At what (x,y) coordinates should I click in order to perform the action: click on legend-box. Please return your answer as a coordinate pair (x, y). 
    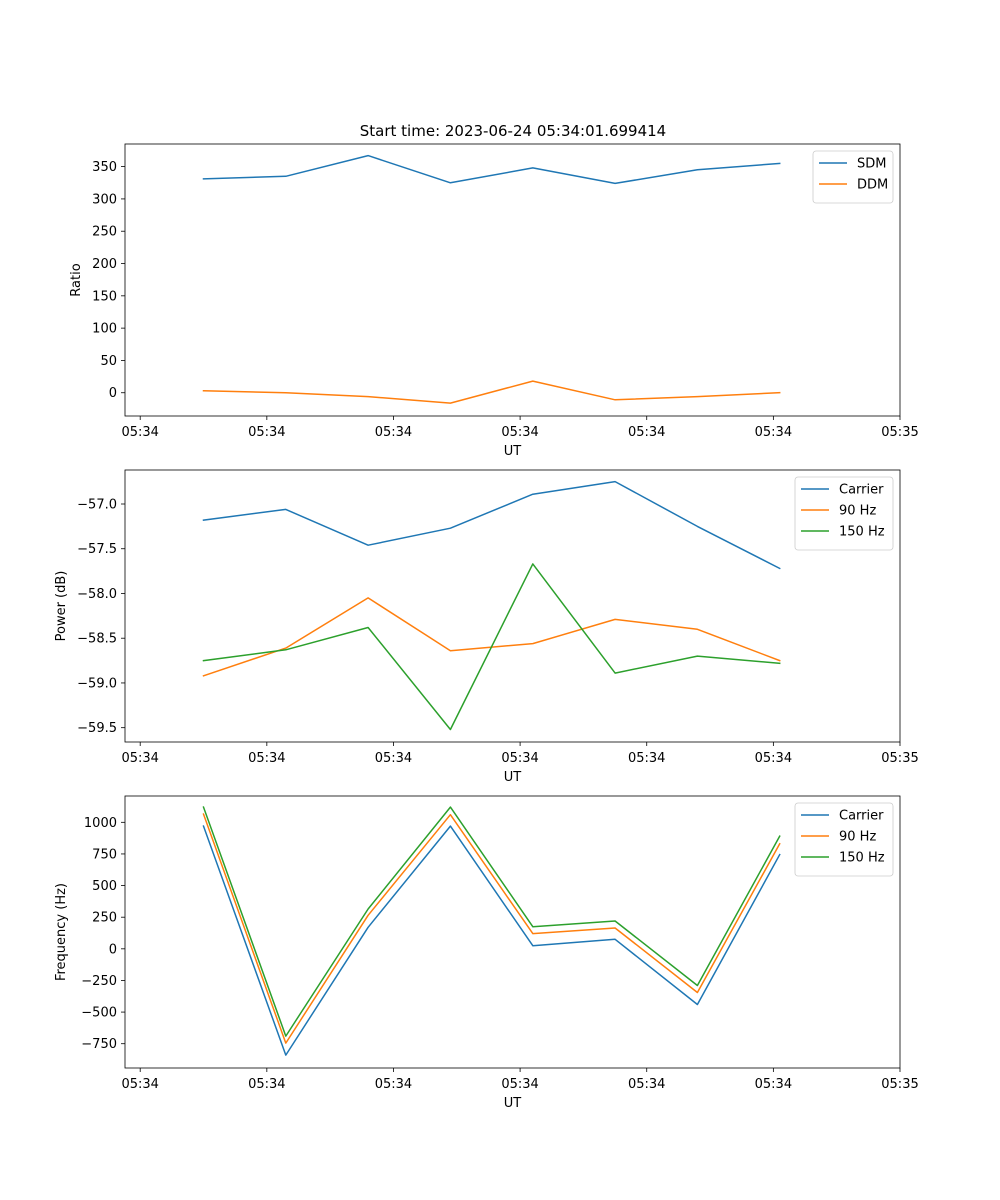
    Looking at the image, I should click on (853, 177).